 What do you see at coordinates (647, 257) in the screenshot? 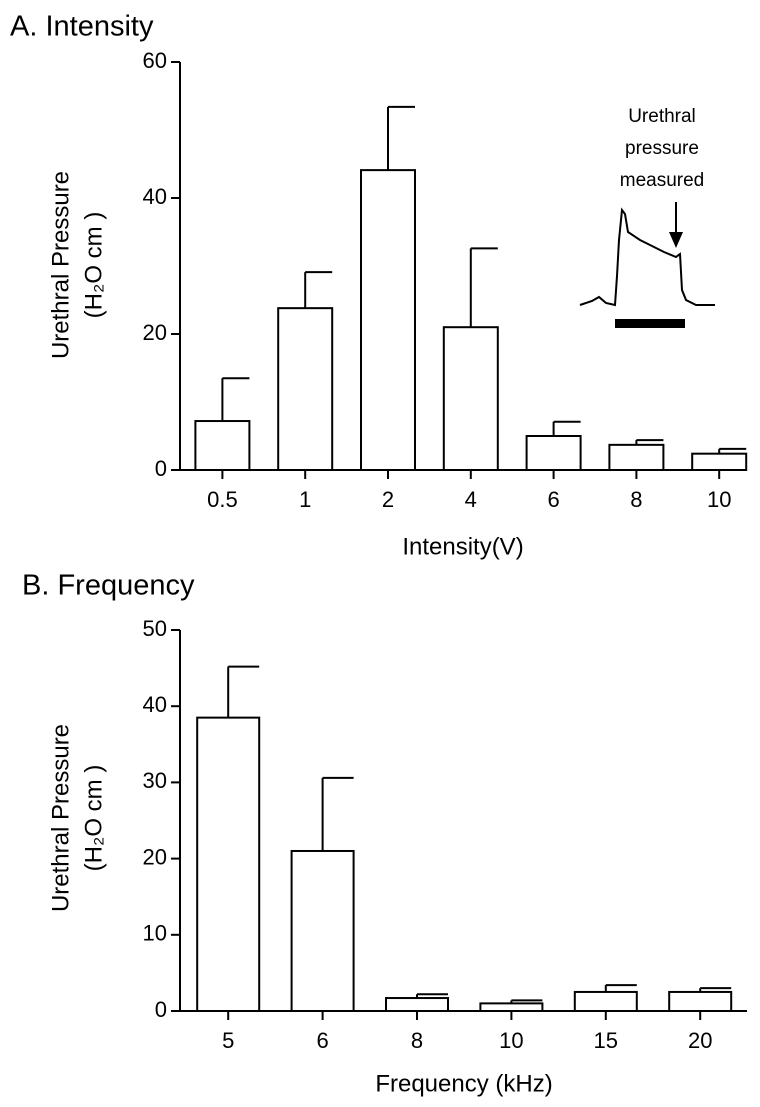
I see `inset-trace` at bounding box center [647, 257].